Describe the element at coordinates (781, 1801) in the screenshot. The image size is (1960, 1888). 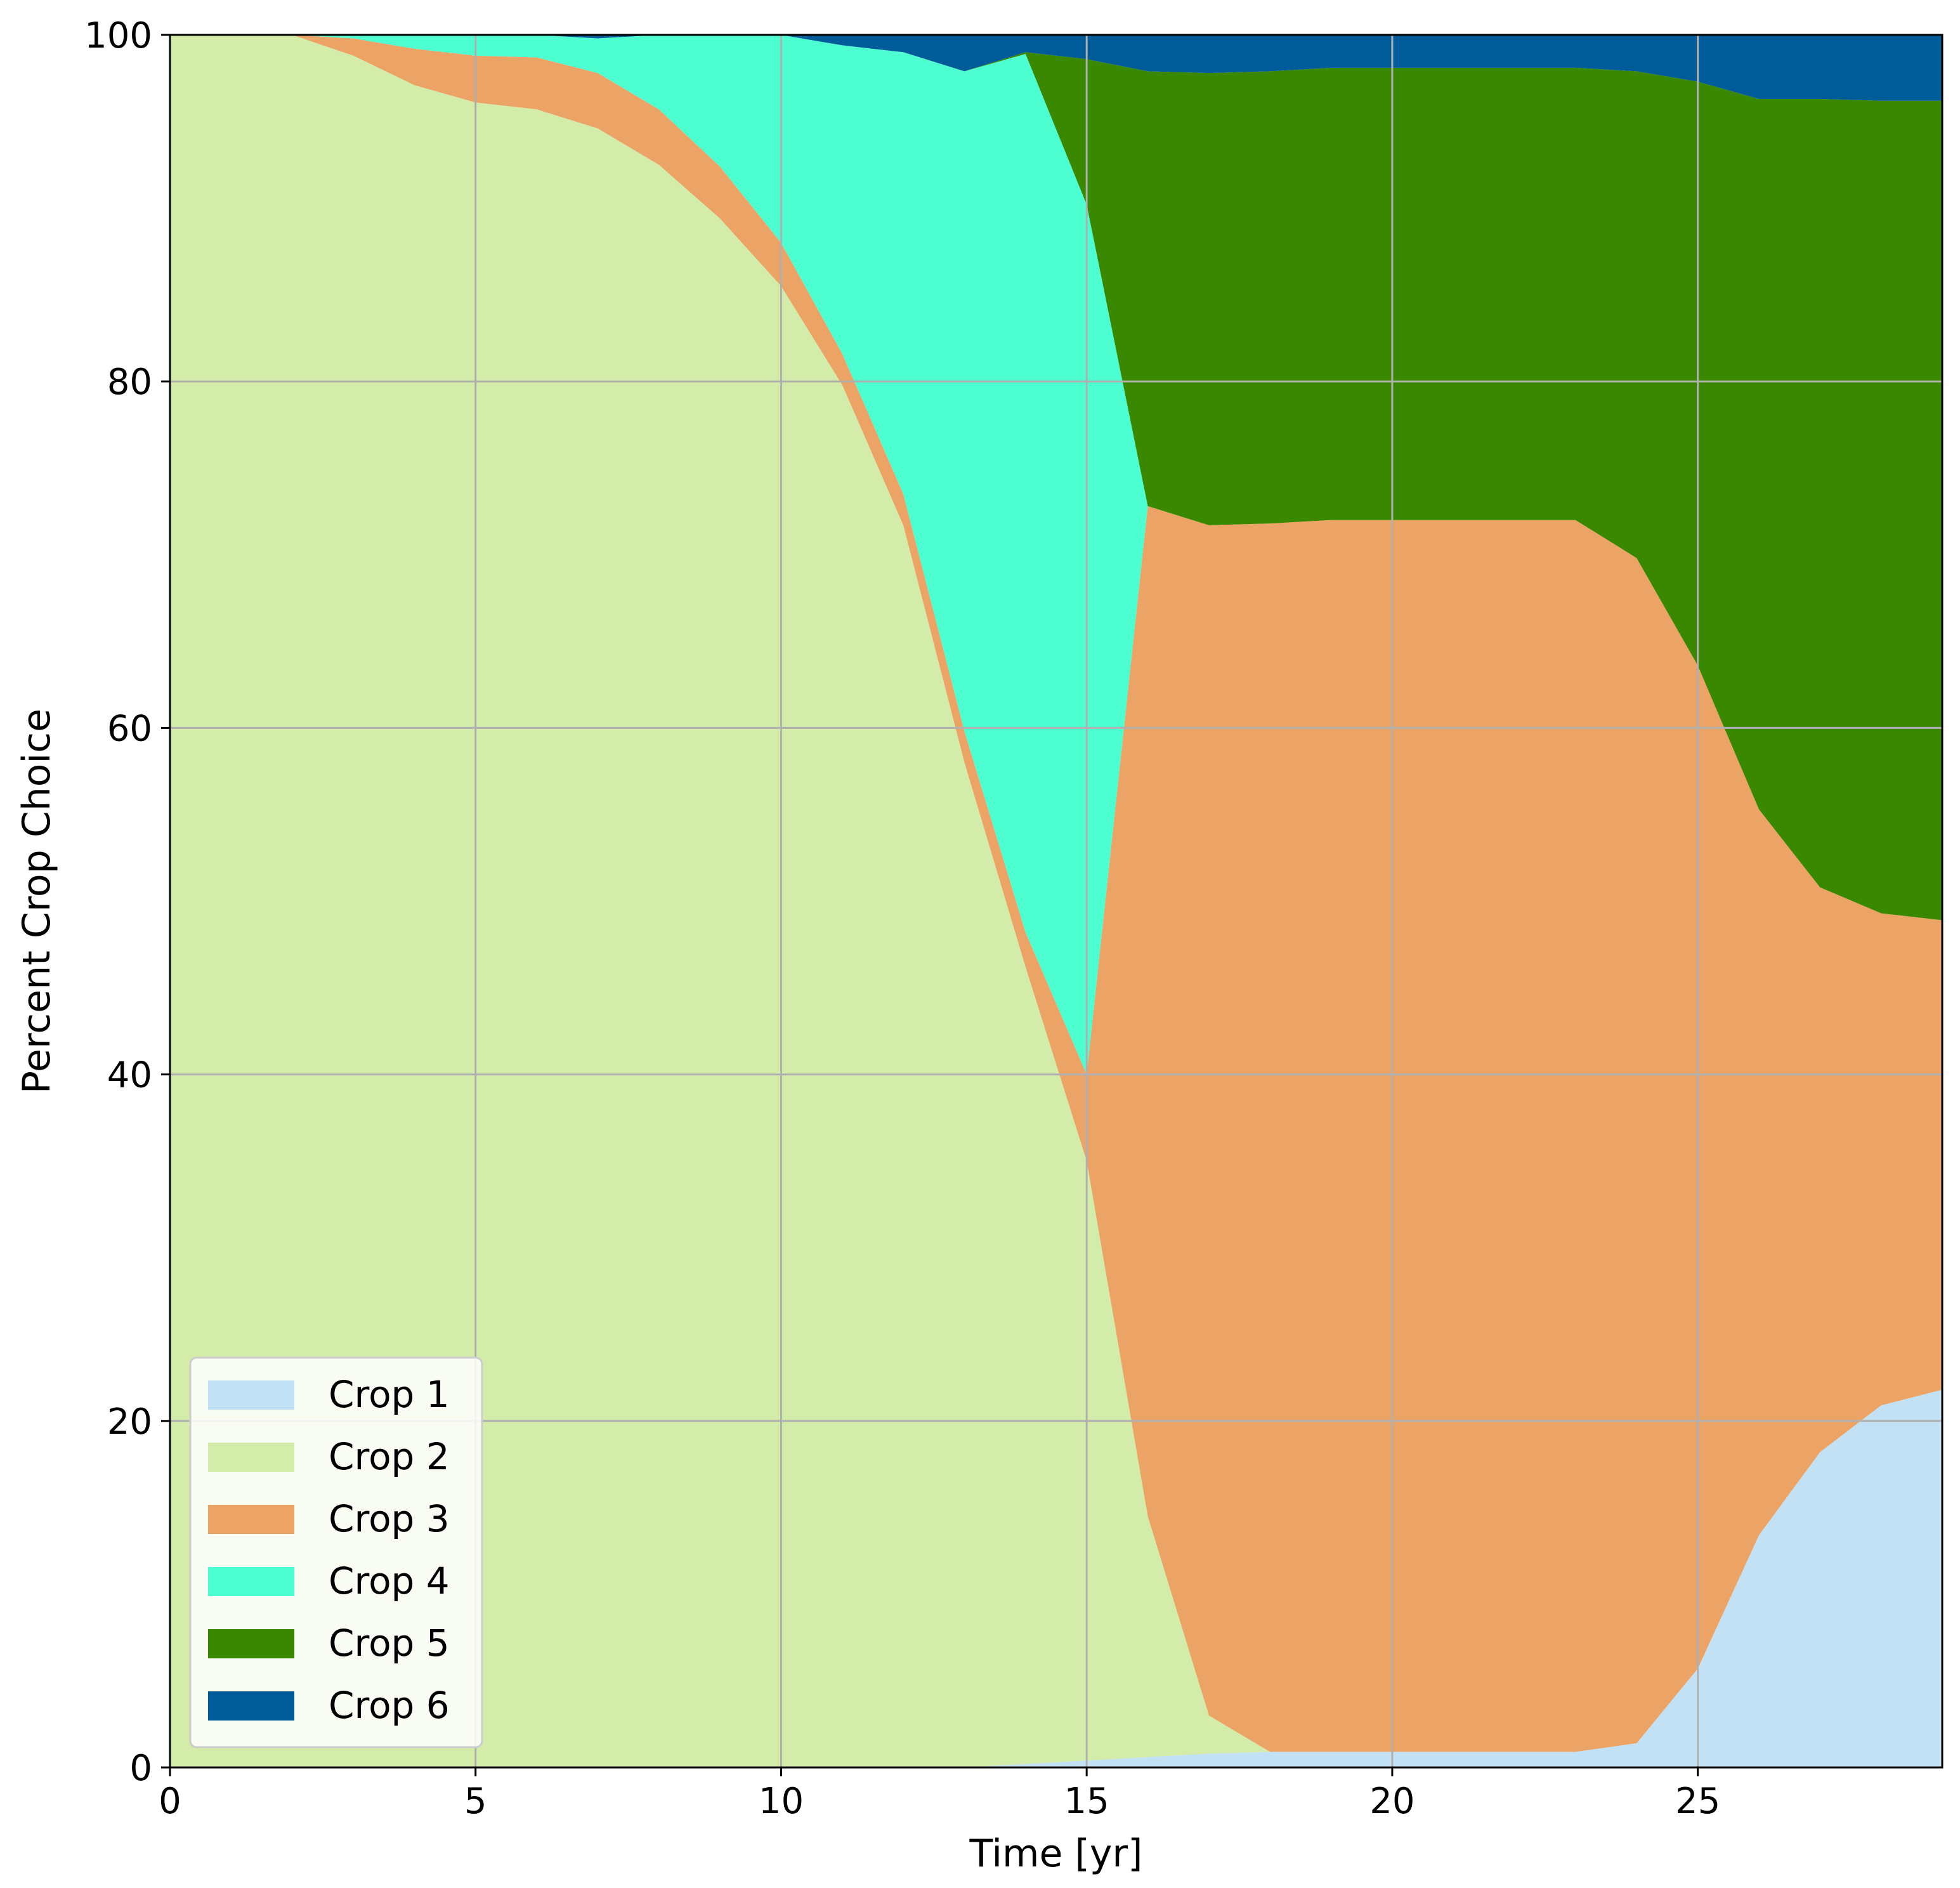
I see `x-tick-label: 10` at that location.